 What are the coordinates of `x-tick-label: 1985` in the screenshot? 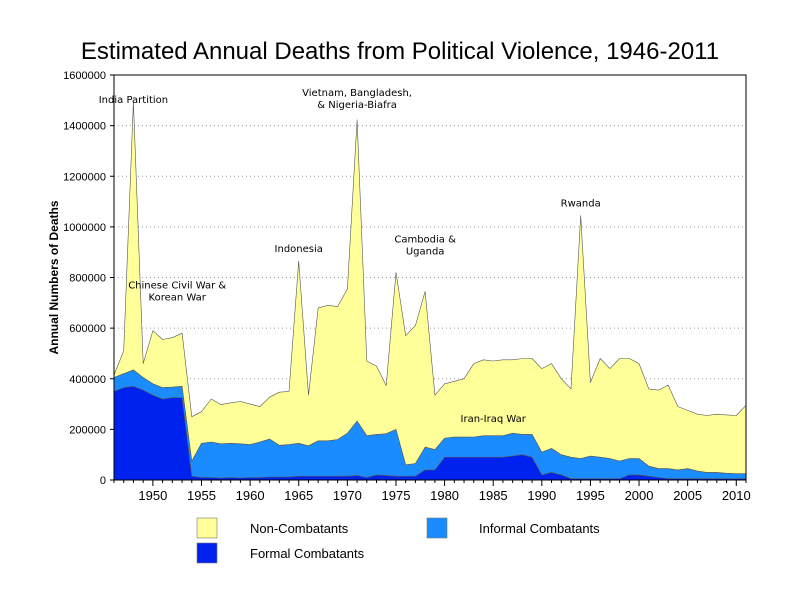 It's located at (493, 495).